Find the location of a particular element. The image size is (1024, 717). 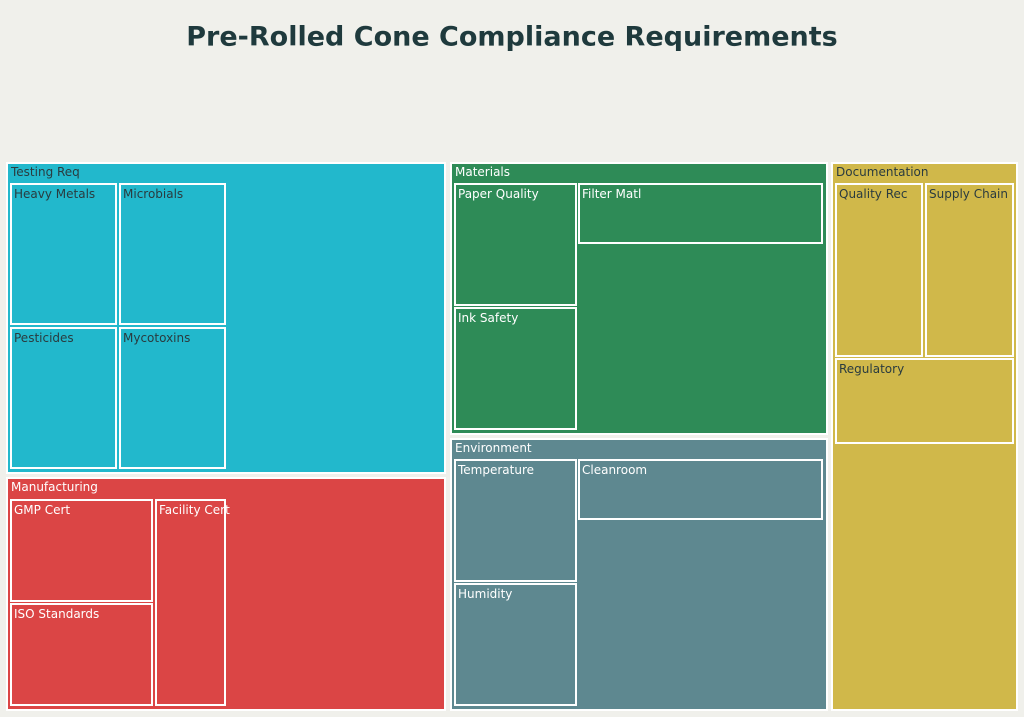

chart-title: Pre-Rolled Cone Compliance Requirements is located at coordinates (511, 37).